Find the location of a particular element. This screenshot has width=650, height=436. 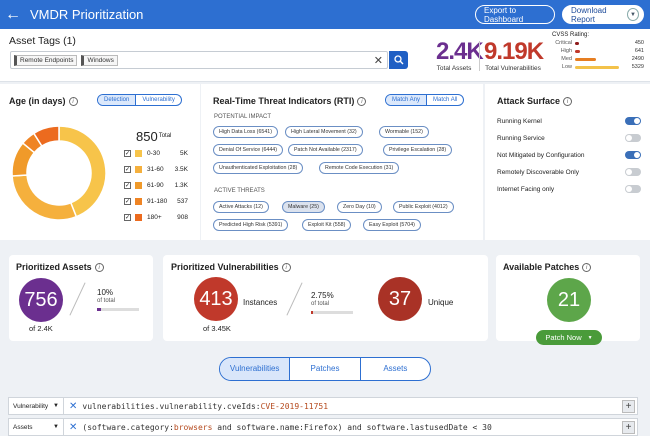

threat-filter-pill: Easy Exploit (5704) is located at coordinates (392, 225).